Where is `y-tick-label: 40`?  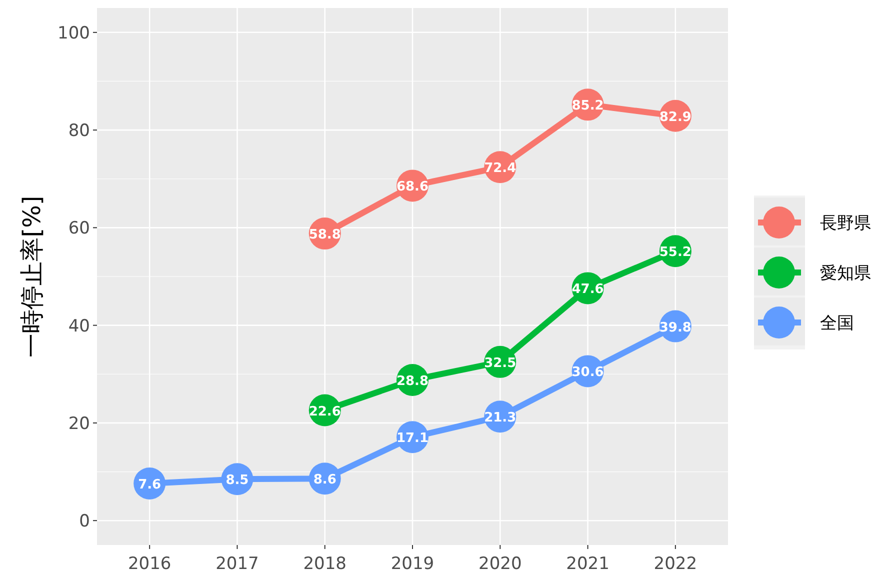
y-tick-label: 40 is located at coordinates (79, 326).